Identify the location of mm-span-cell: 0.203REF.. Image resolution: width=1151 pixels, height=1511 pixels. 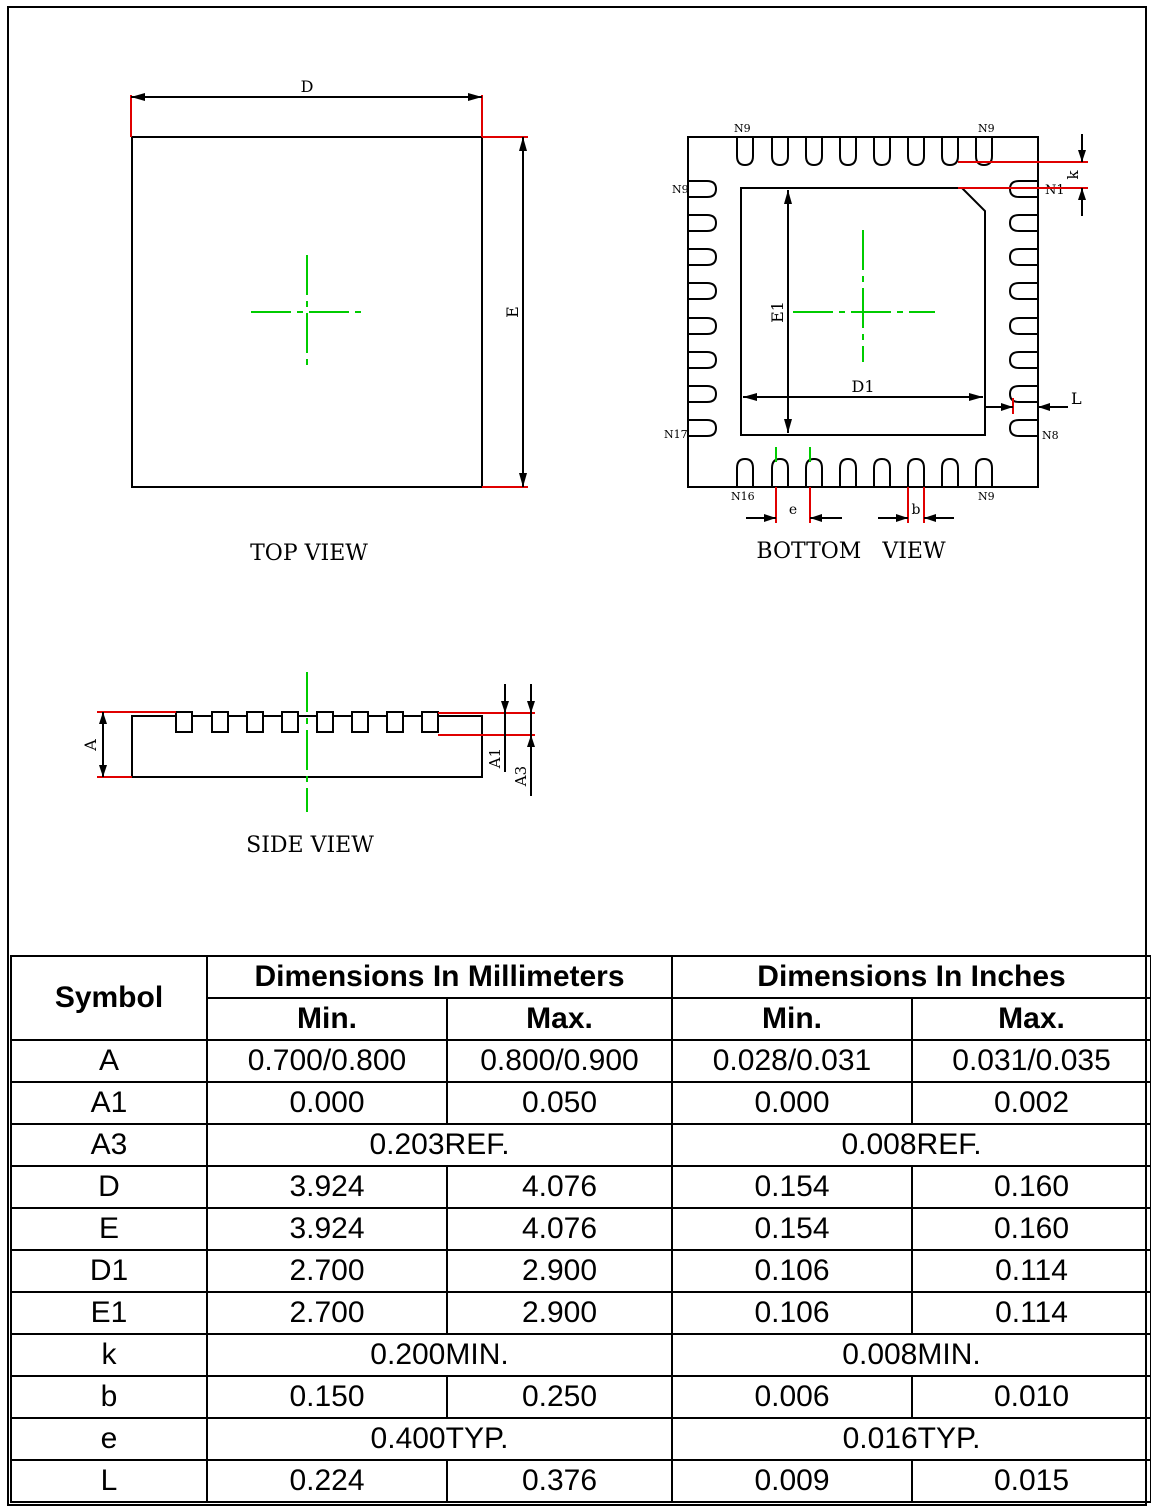
(439, 1145).